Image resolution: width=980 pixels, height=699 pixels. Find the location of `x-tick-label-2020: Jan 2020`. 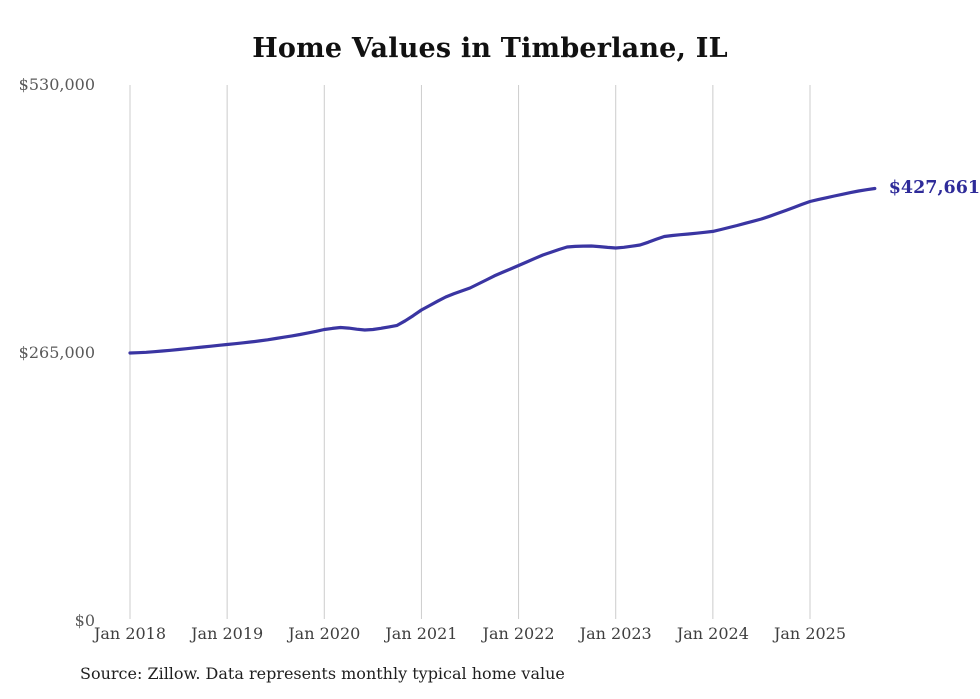

x-tick-label-2020: Jan 2020 is located at coordinates (324, 633).